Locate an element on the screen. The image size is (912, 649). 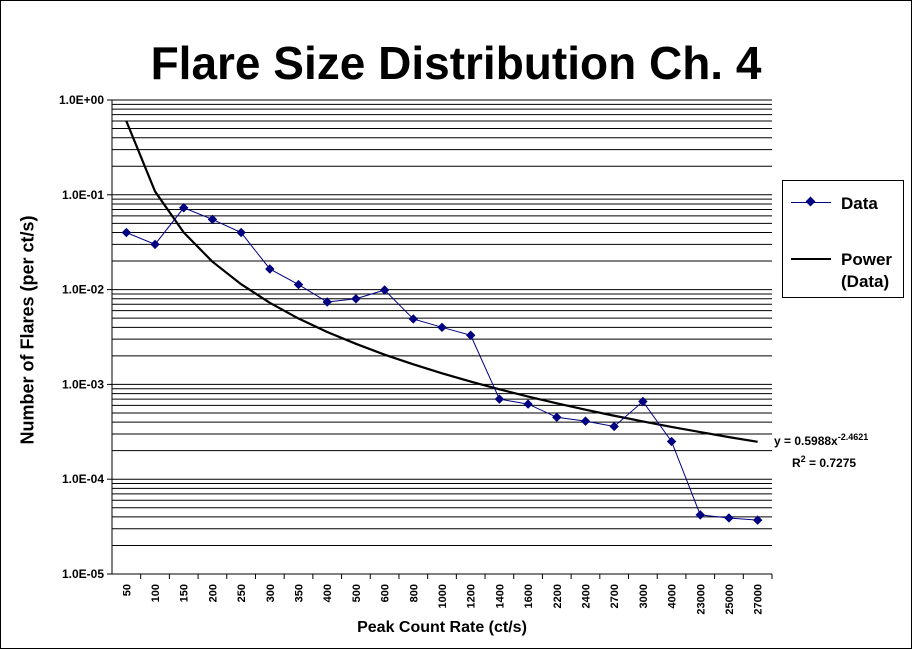
x-tick-label: 100 is located at coordinates (156, 593).